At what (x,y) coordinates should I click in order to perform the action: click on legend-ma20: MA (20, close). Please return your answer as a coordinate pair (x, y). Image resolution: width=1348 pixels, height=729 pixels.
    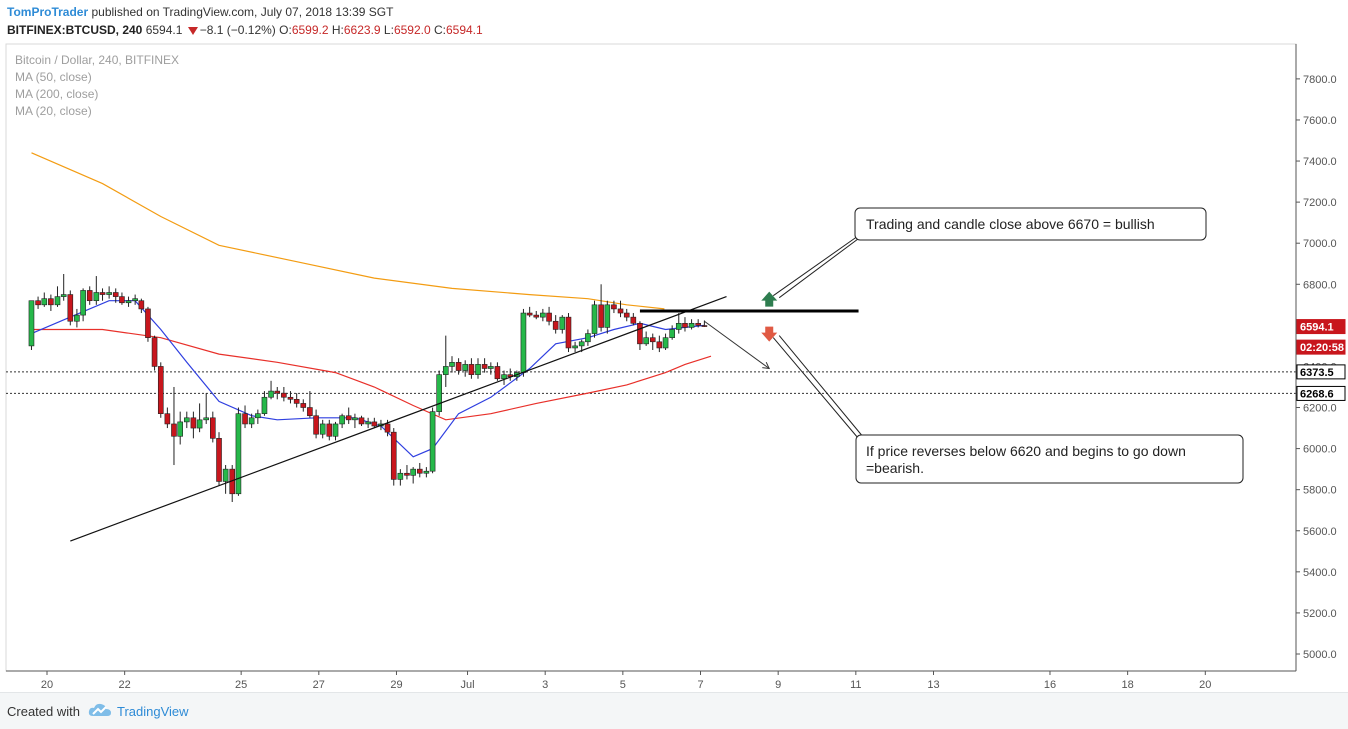
    Looking at the image, I should click on (53, 111).